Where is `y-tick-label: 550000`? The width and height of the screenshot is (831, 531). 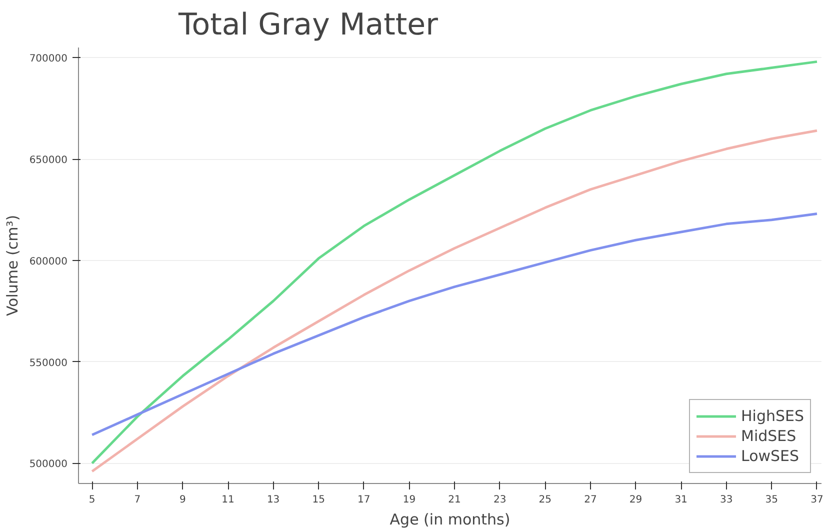
y-tick-label: 550000 is located at coordinates (48, 363).